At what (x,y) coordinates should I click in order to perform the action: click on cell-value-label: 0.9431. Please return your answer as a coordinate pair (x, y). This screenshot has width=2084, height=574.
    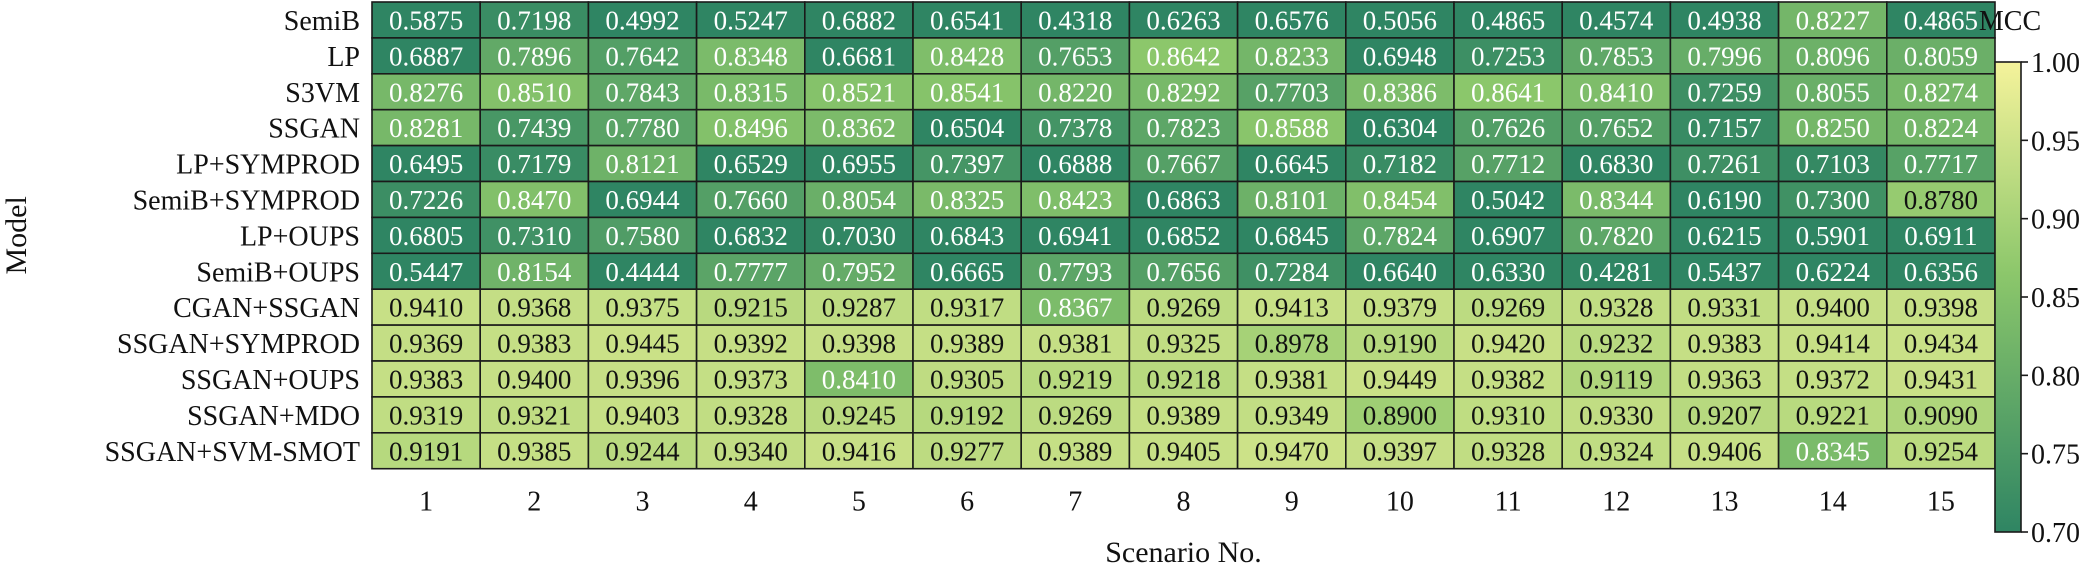
    Looking at the image, I should click on (1941, 379).